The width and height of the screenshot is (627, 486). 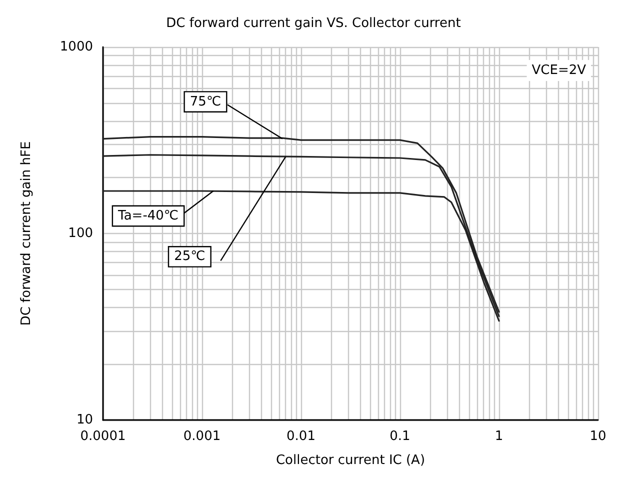 I want to click on annotation: 75℃, so click(x=206, y=102).